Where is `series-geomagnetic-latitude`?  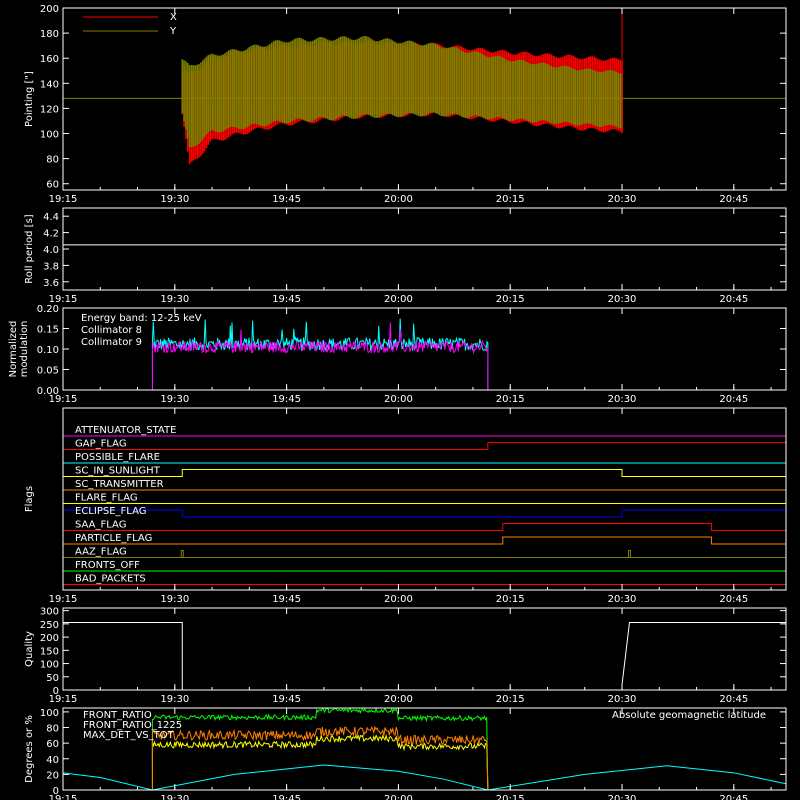
series-geomagnetic-latitude is located at coordinates (424, 777).